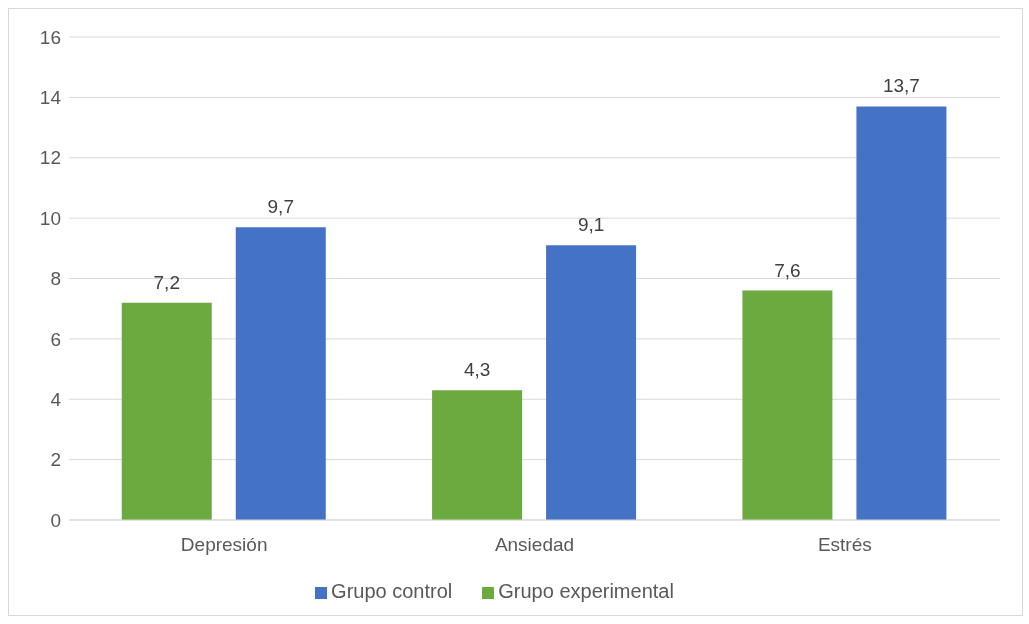 The image size is (1029, 624). What do you see at coordinates (901, 86) in the screenshot?
I see `data-label: 13,7` at bounding box center [901, 86].